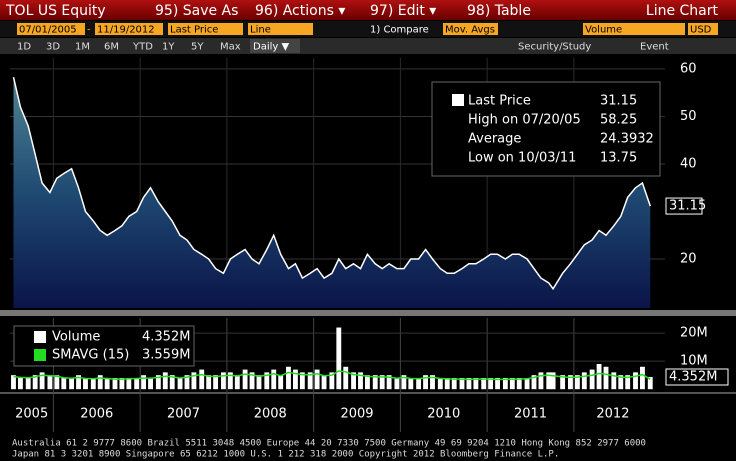 The image size is (736, 461). What do you see at coordinates (368, 313) in the screenshot?
I see `panel-divider` at bounding box center [368, 313].